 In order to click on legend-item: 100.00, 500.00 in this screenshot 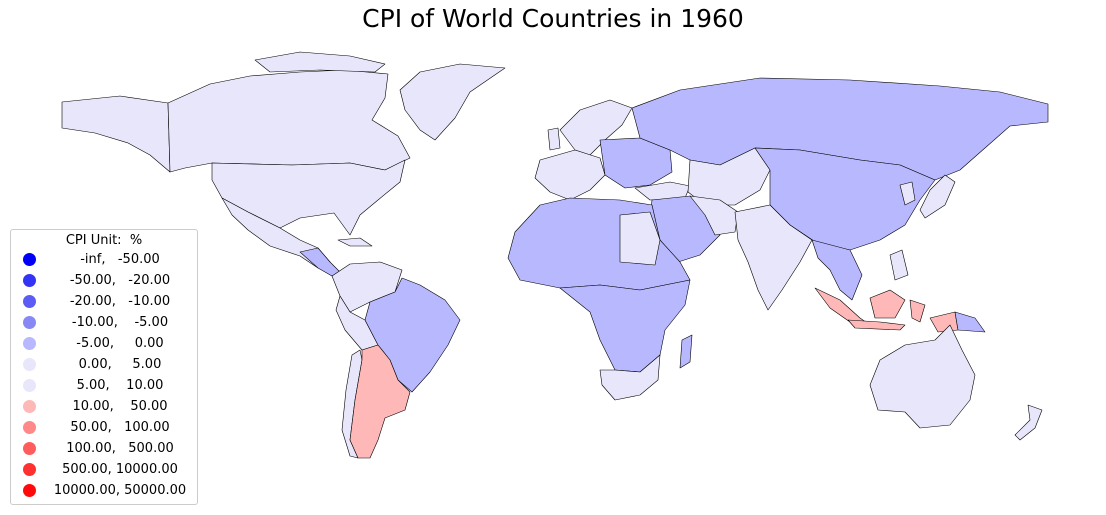, I will do `click(104, 448)`.